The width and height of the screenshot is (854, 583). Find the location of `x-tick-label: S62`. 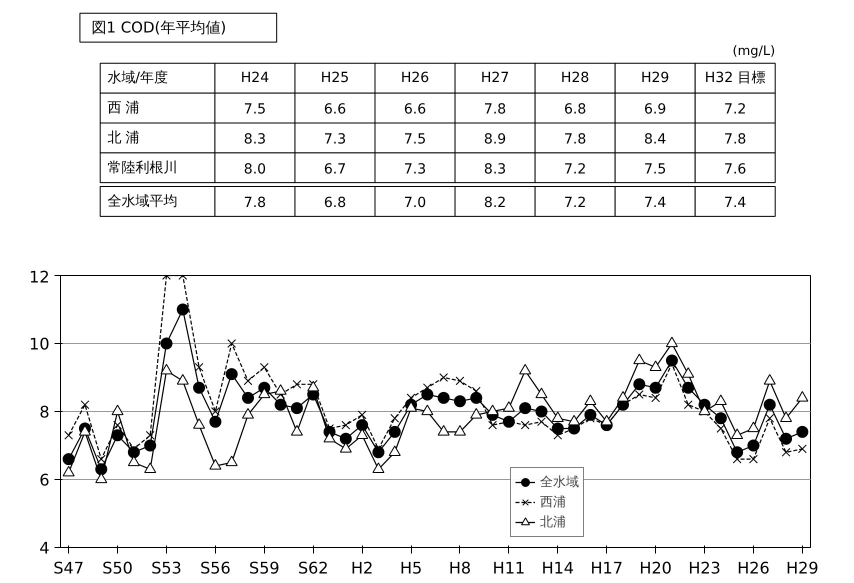

x-tick-label: S62 is located at coordinates (313, 568).